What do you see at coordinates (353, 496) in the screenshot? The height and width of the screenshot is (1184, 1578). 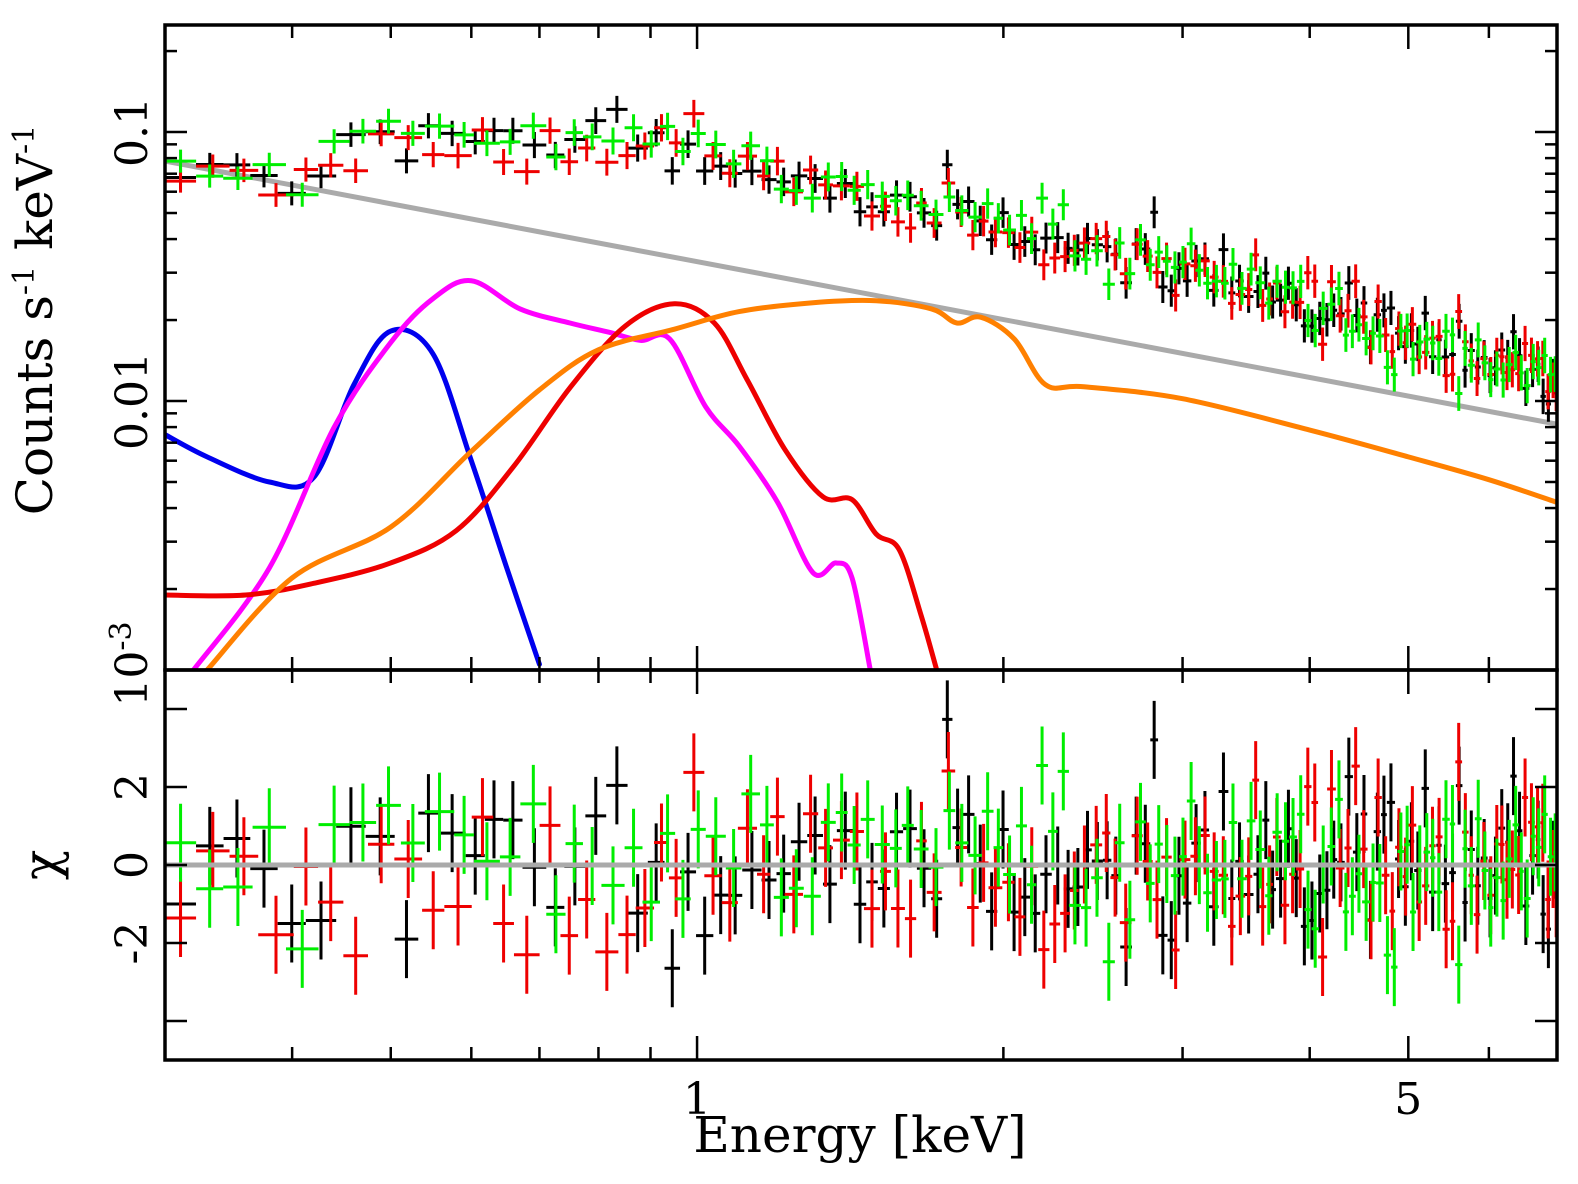 I see `model-line-blue-component` at bounding box center [353, 496].